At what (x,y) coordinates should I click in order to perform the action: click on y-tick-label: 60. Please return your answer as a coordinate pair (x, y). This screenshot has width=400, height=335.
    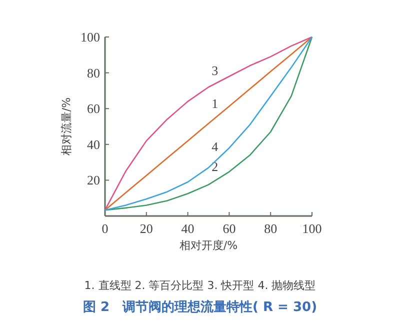
    Looking at the image, I should click on (93, 108).